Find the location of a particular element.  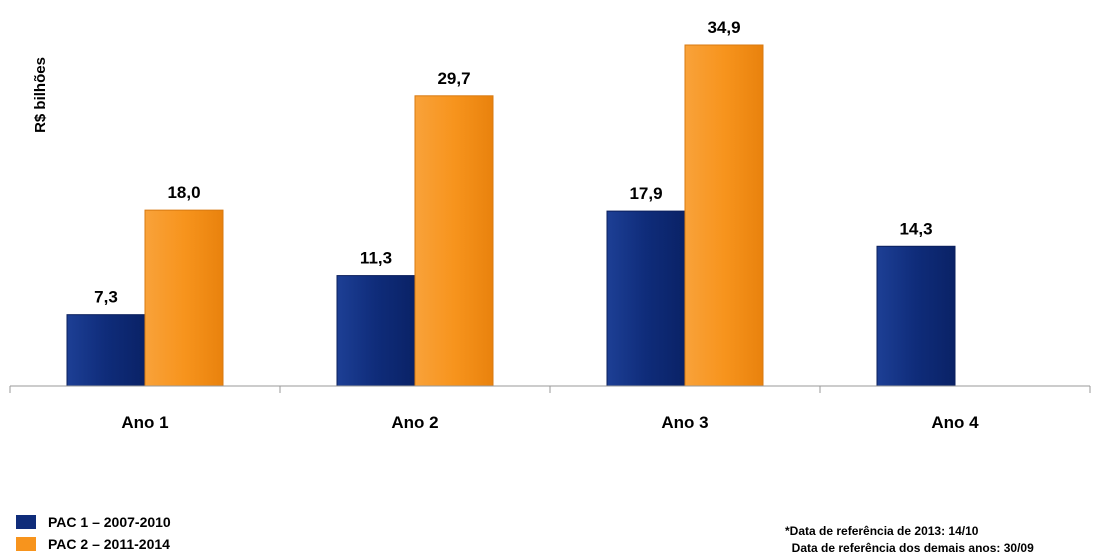

x-tick-label: Ano 1 is located at coordinates (144, 422).